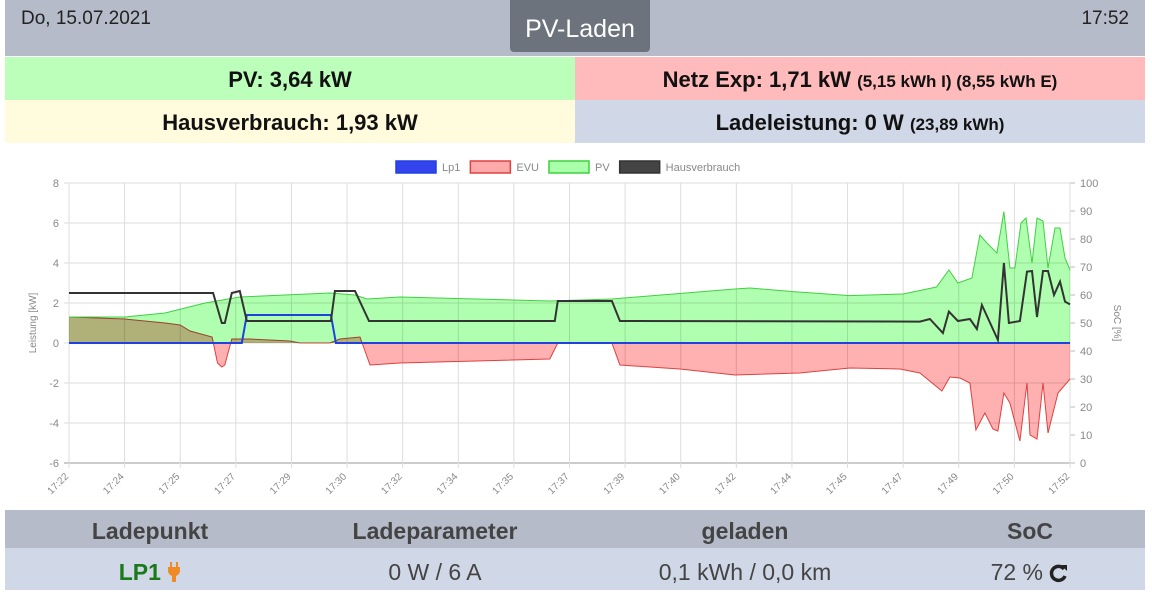 Image resolution: width=1152 pixels, height=610 pixels. I want to click on lp-params: 0 W / 6 A, so click(435, 572).